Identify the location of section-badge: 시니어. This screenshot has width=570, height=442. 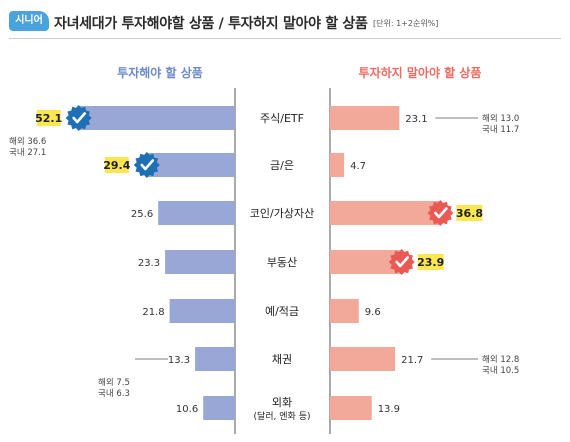
(29, 21).